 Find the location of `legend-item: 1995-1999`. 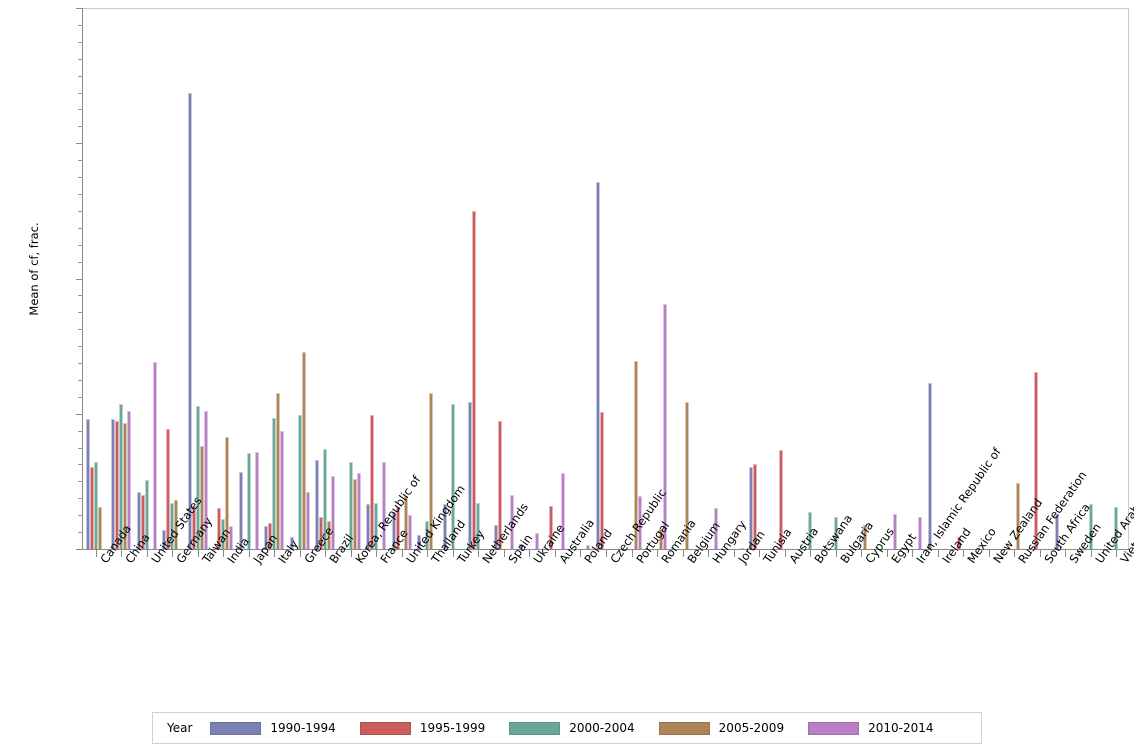

legend-item: 1995-1999 is located at coordinates (422, 728).